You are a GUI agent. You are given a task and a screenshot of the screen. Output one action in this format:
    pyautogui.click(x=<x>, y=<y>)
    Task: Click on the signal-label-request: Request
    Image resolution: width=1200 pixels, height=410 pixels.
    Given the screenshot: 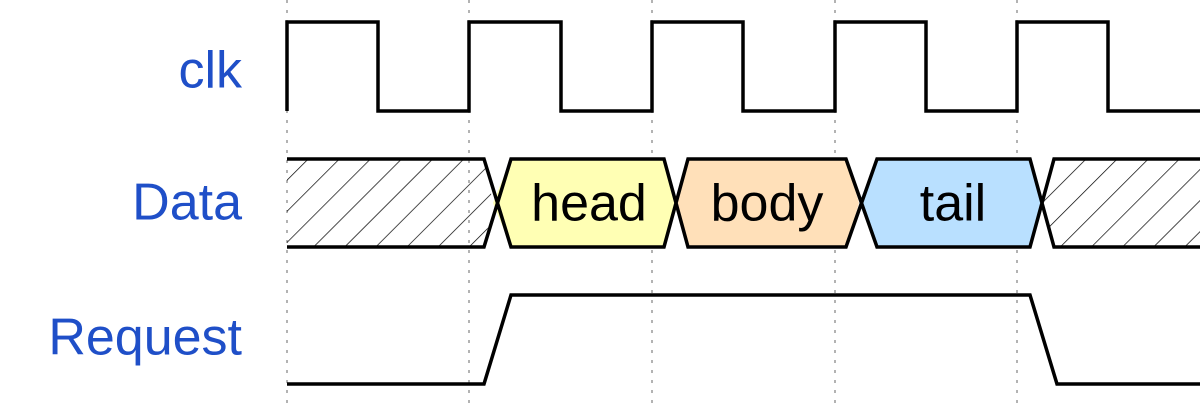 What is the action you would take?
    pyautogui.click(x=145, y=338)
    